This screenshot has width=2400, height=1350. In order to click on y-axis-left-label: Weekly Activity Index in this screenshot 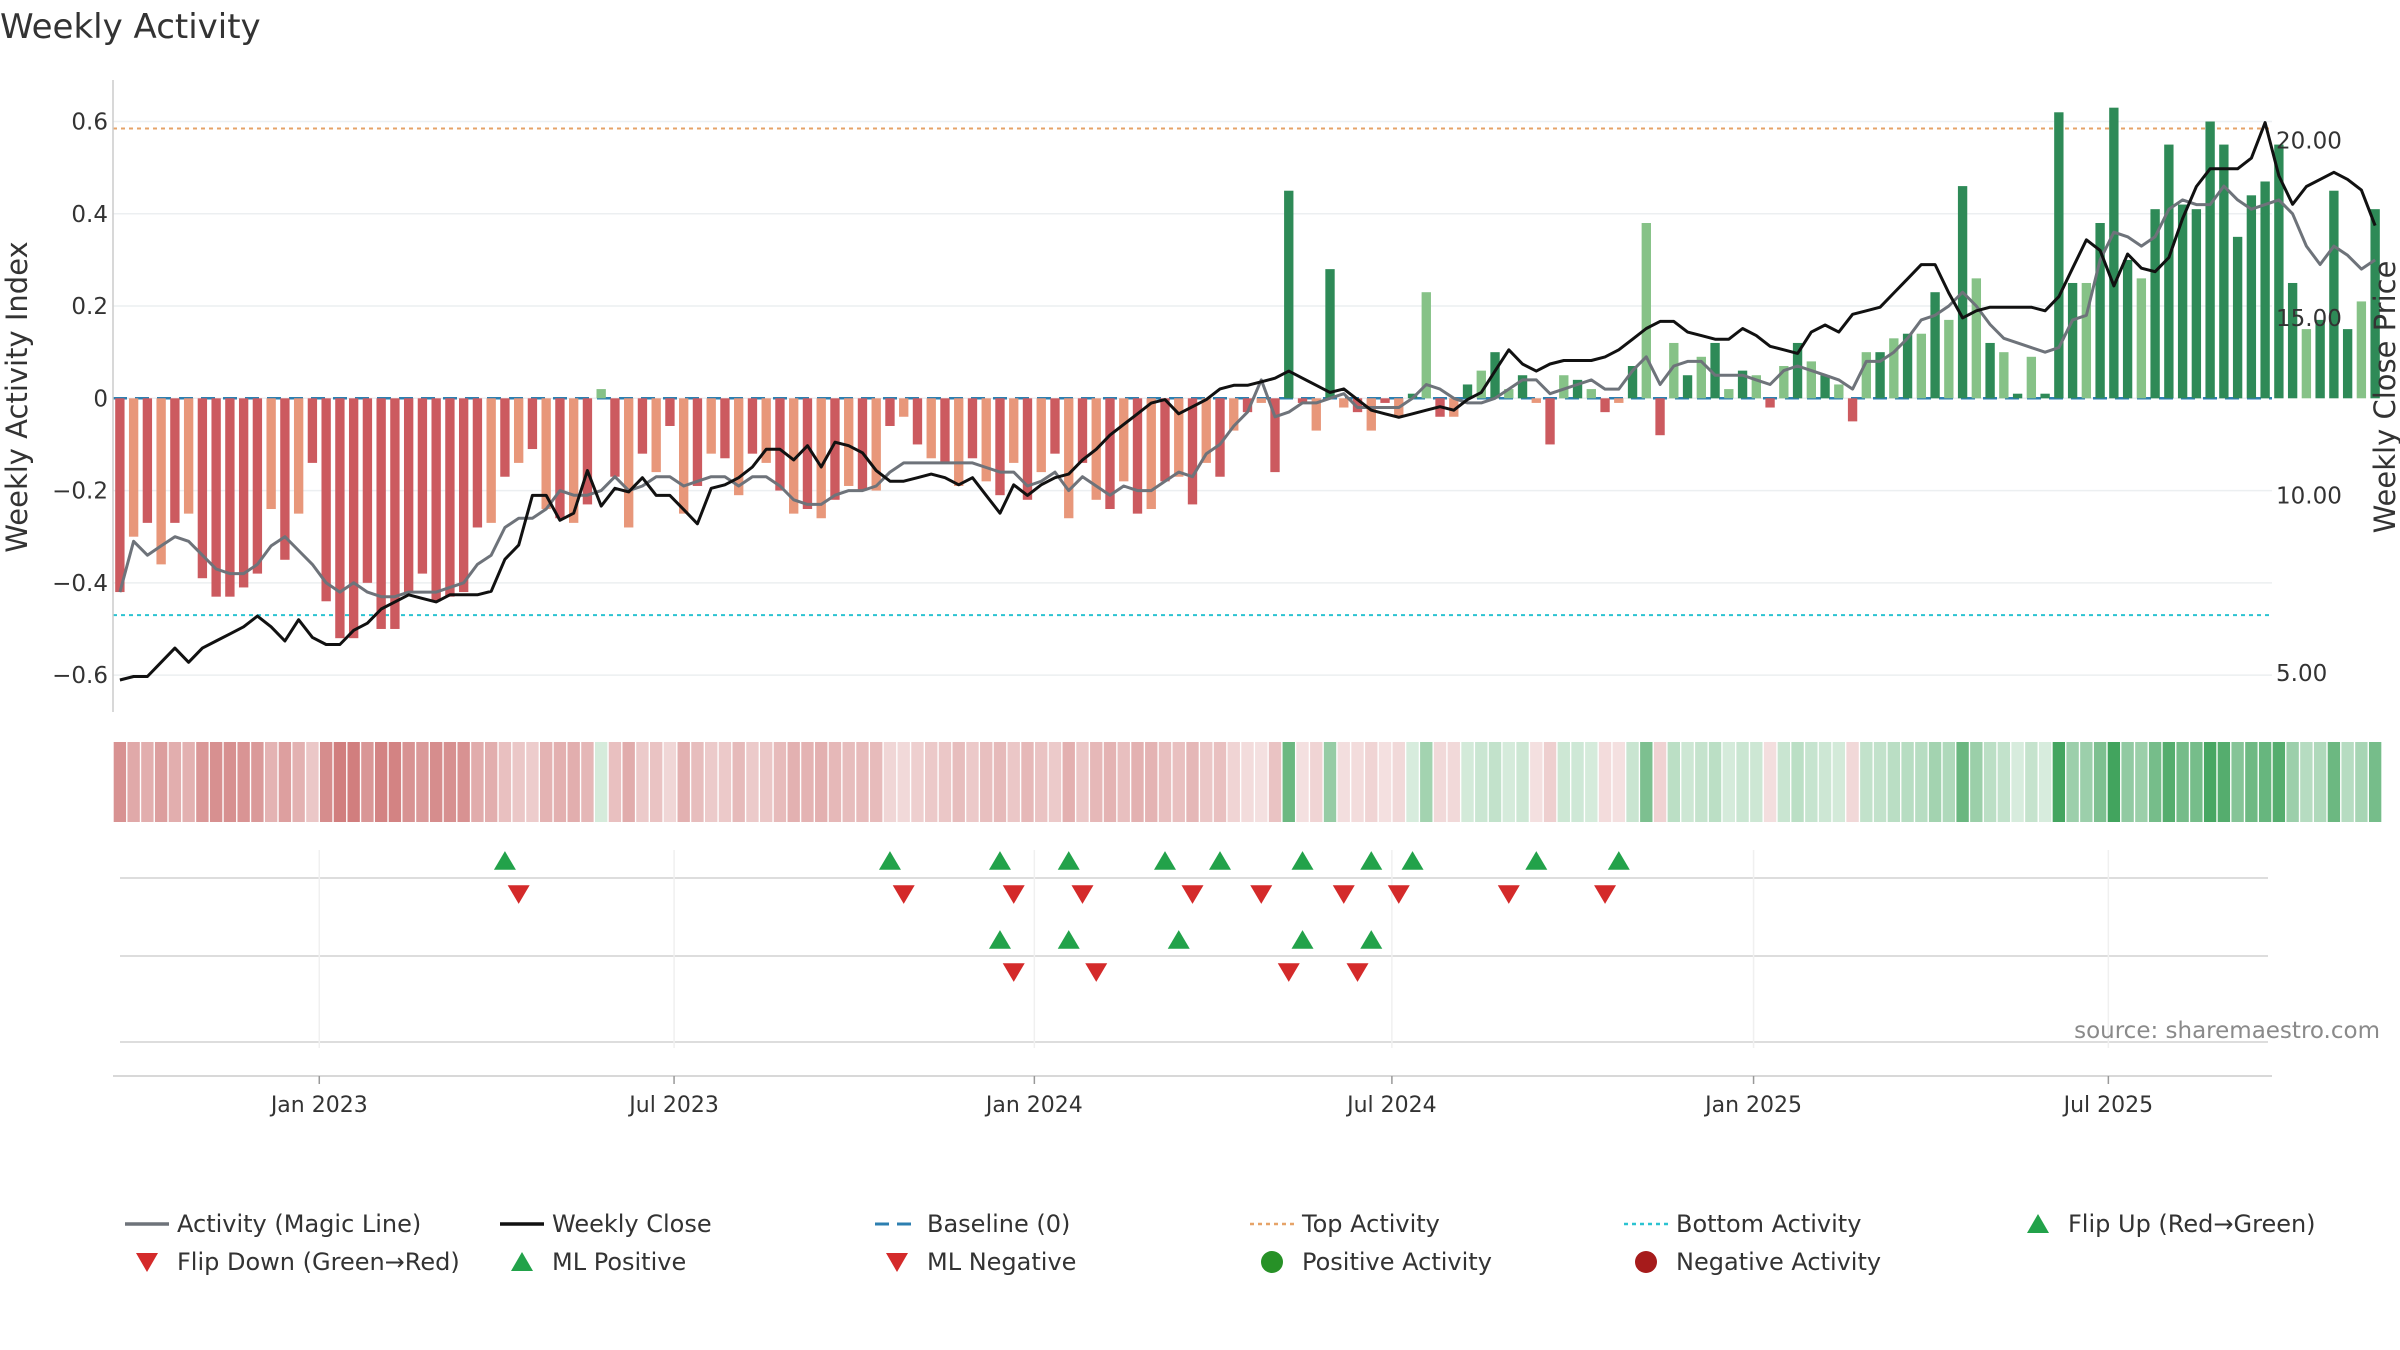, I will do `click(17, 396)`.